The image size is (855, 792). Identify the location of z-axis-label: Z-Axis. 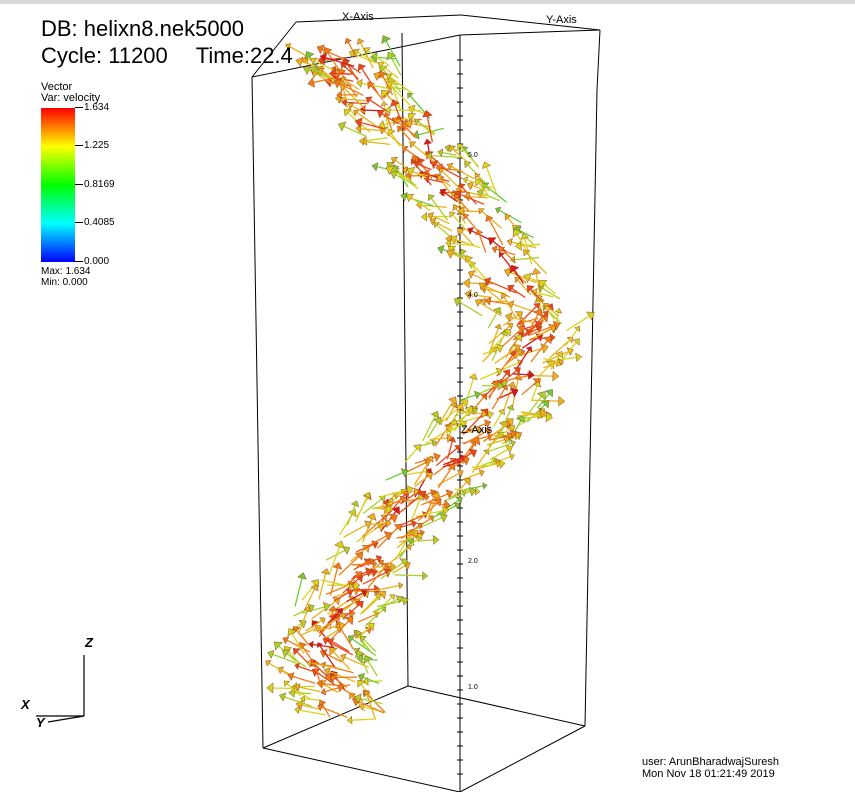
(477, 430).